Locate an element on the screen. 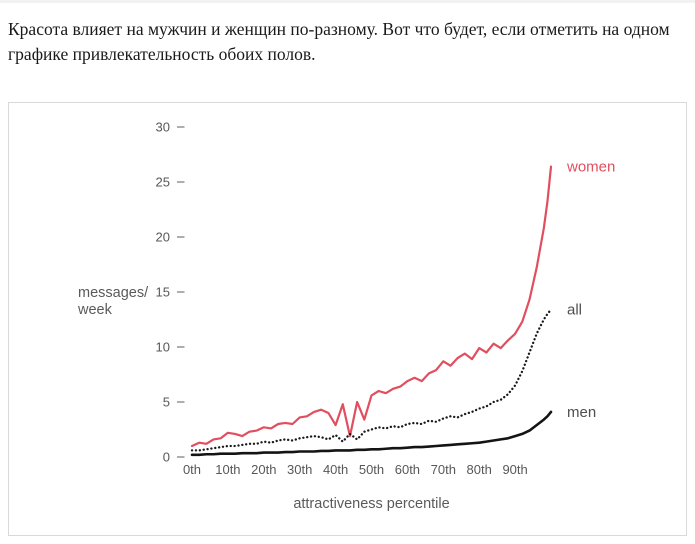 This screenshot has height=544, width=695. y-tick-label: 25 is located at coordinates (163, 182).